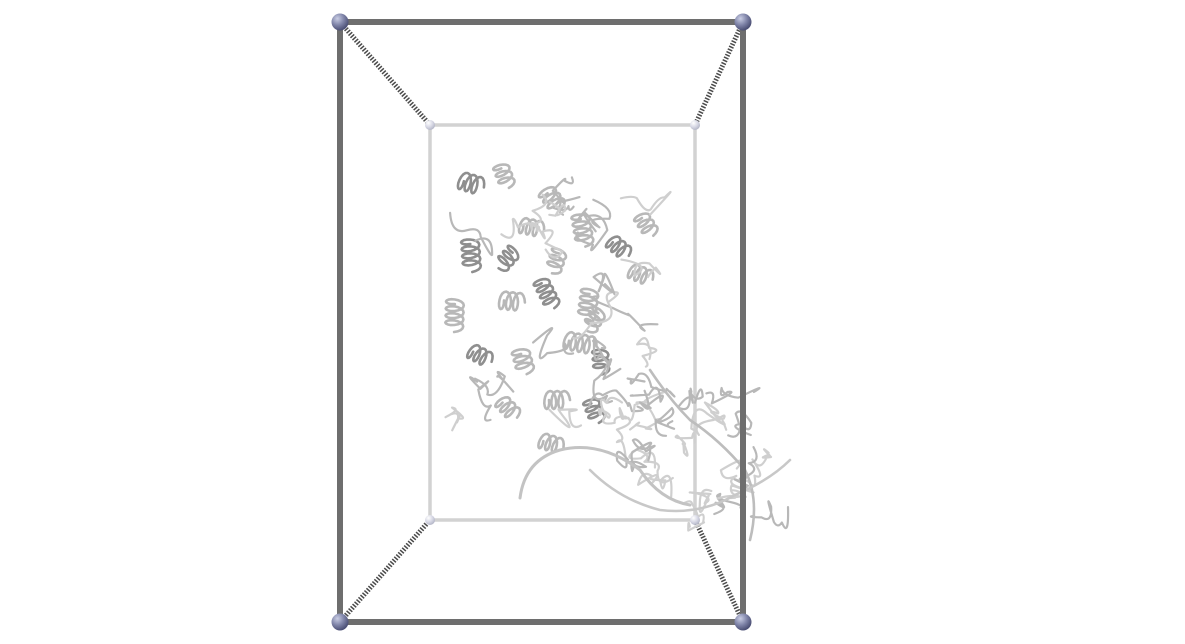  I want to click on corner-back-tr-sphere-icon, so click(695, 125).